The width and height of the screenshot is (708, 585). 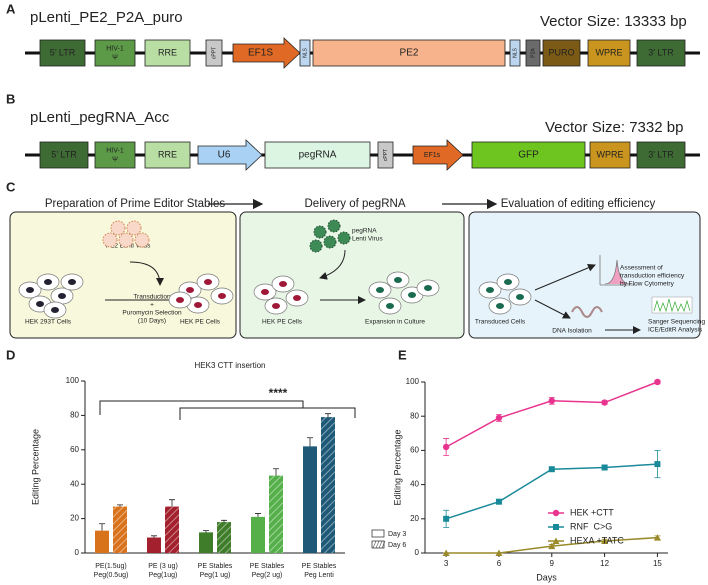 I want to click on element-label: WPRE, so click(x=609, y=52).